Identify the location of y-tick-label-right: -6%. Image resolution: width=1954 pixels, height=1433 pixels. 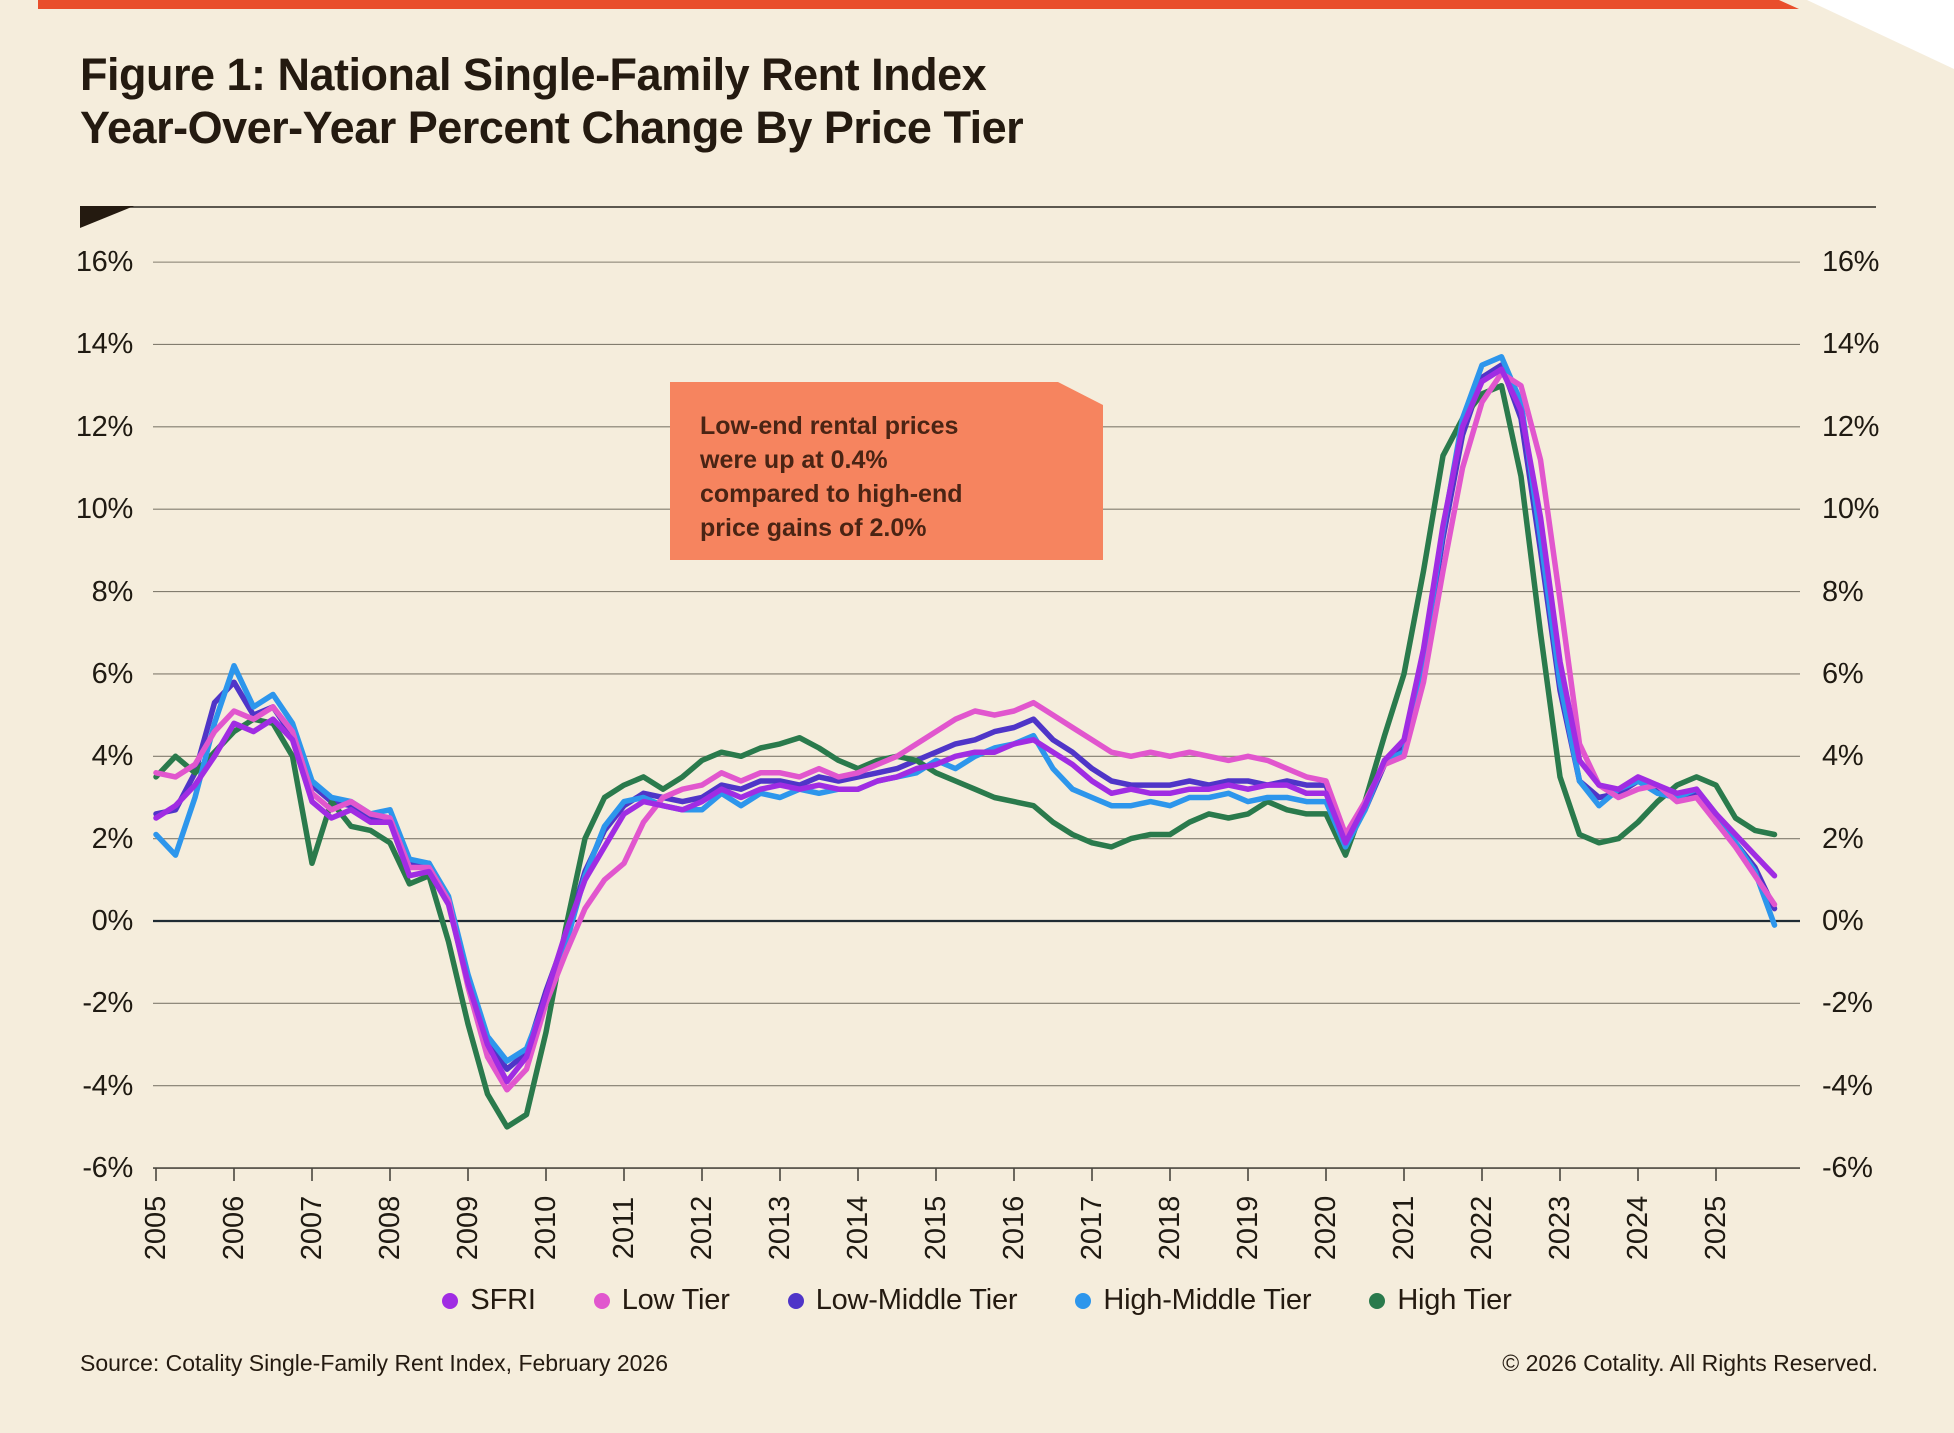
(1847, 1168).